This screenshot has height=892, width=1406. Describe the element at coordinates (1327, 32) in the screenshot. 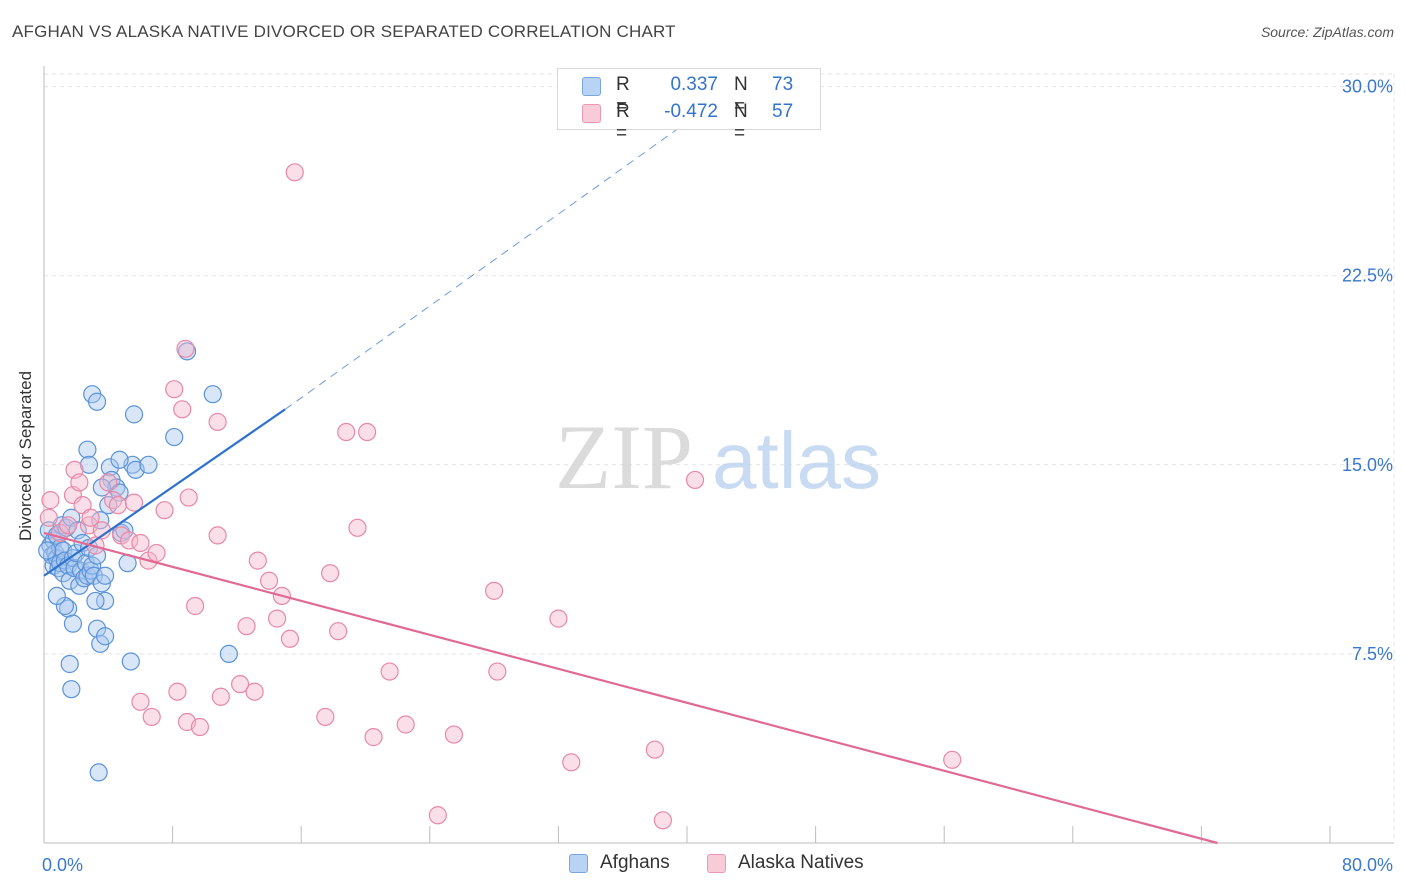

I see `source-label: Source: ZipAtlas.com` at that location.